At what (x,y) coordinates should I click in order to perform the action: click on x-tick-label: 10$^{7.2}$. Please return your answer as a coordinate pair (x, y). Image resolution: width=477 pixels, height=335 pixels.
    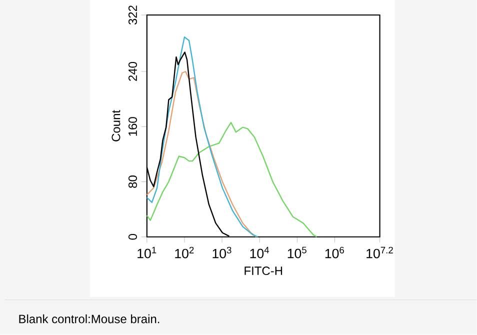
    Looking at the image, I should click on (379, 252).